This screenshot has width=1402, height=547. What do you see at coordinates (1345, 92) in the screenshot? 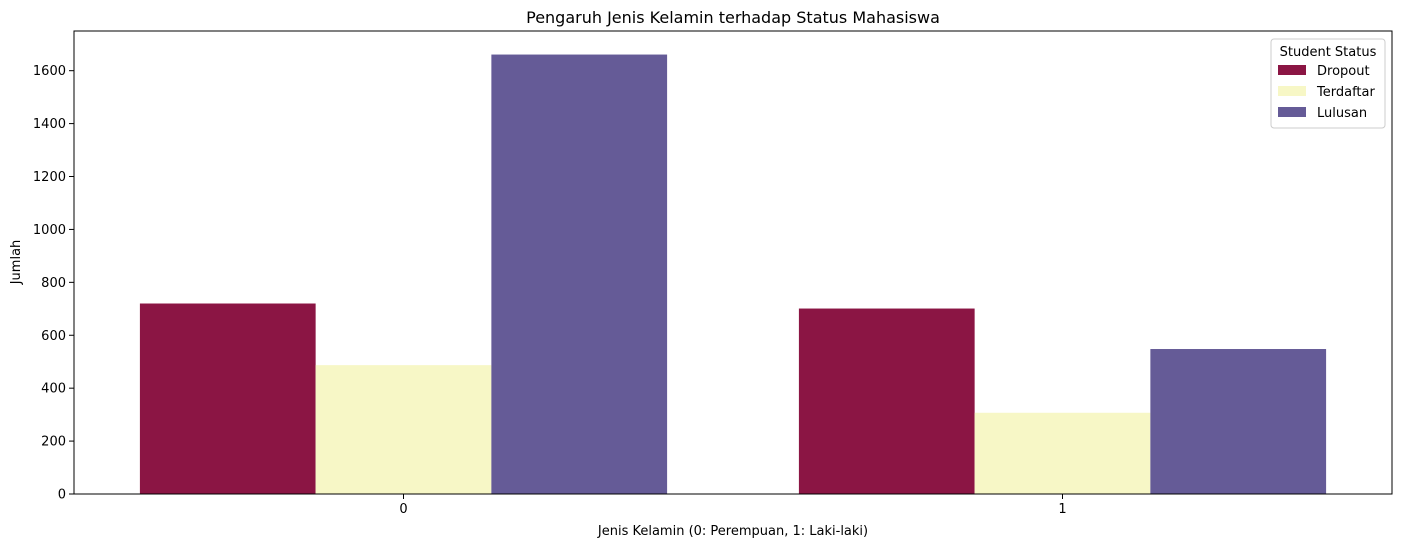
I see `legend-label-terdaftar: Terdaftar` at bounding box center [1345, 92].